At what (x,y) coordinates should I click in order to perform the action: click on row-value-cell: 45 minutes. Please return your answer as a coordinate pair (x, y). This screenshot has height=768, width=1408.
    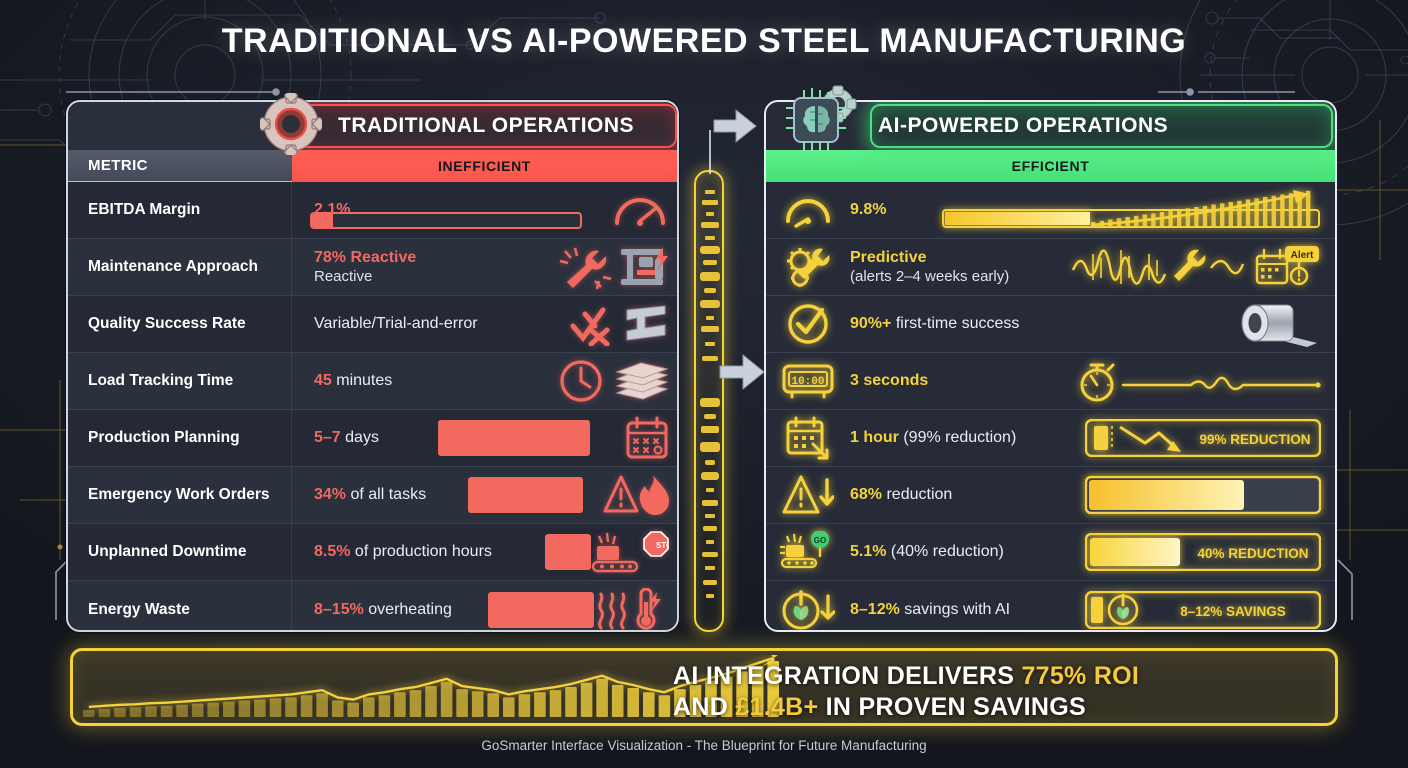
    Looking at the image, I should click on (484, 381).